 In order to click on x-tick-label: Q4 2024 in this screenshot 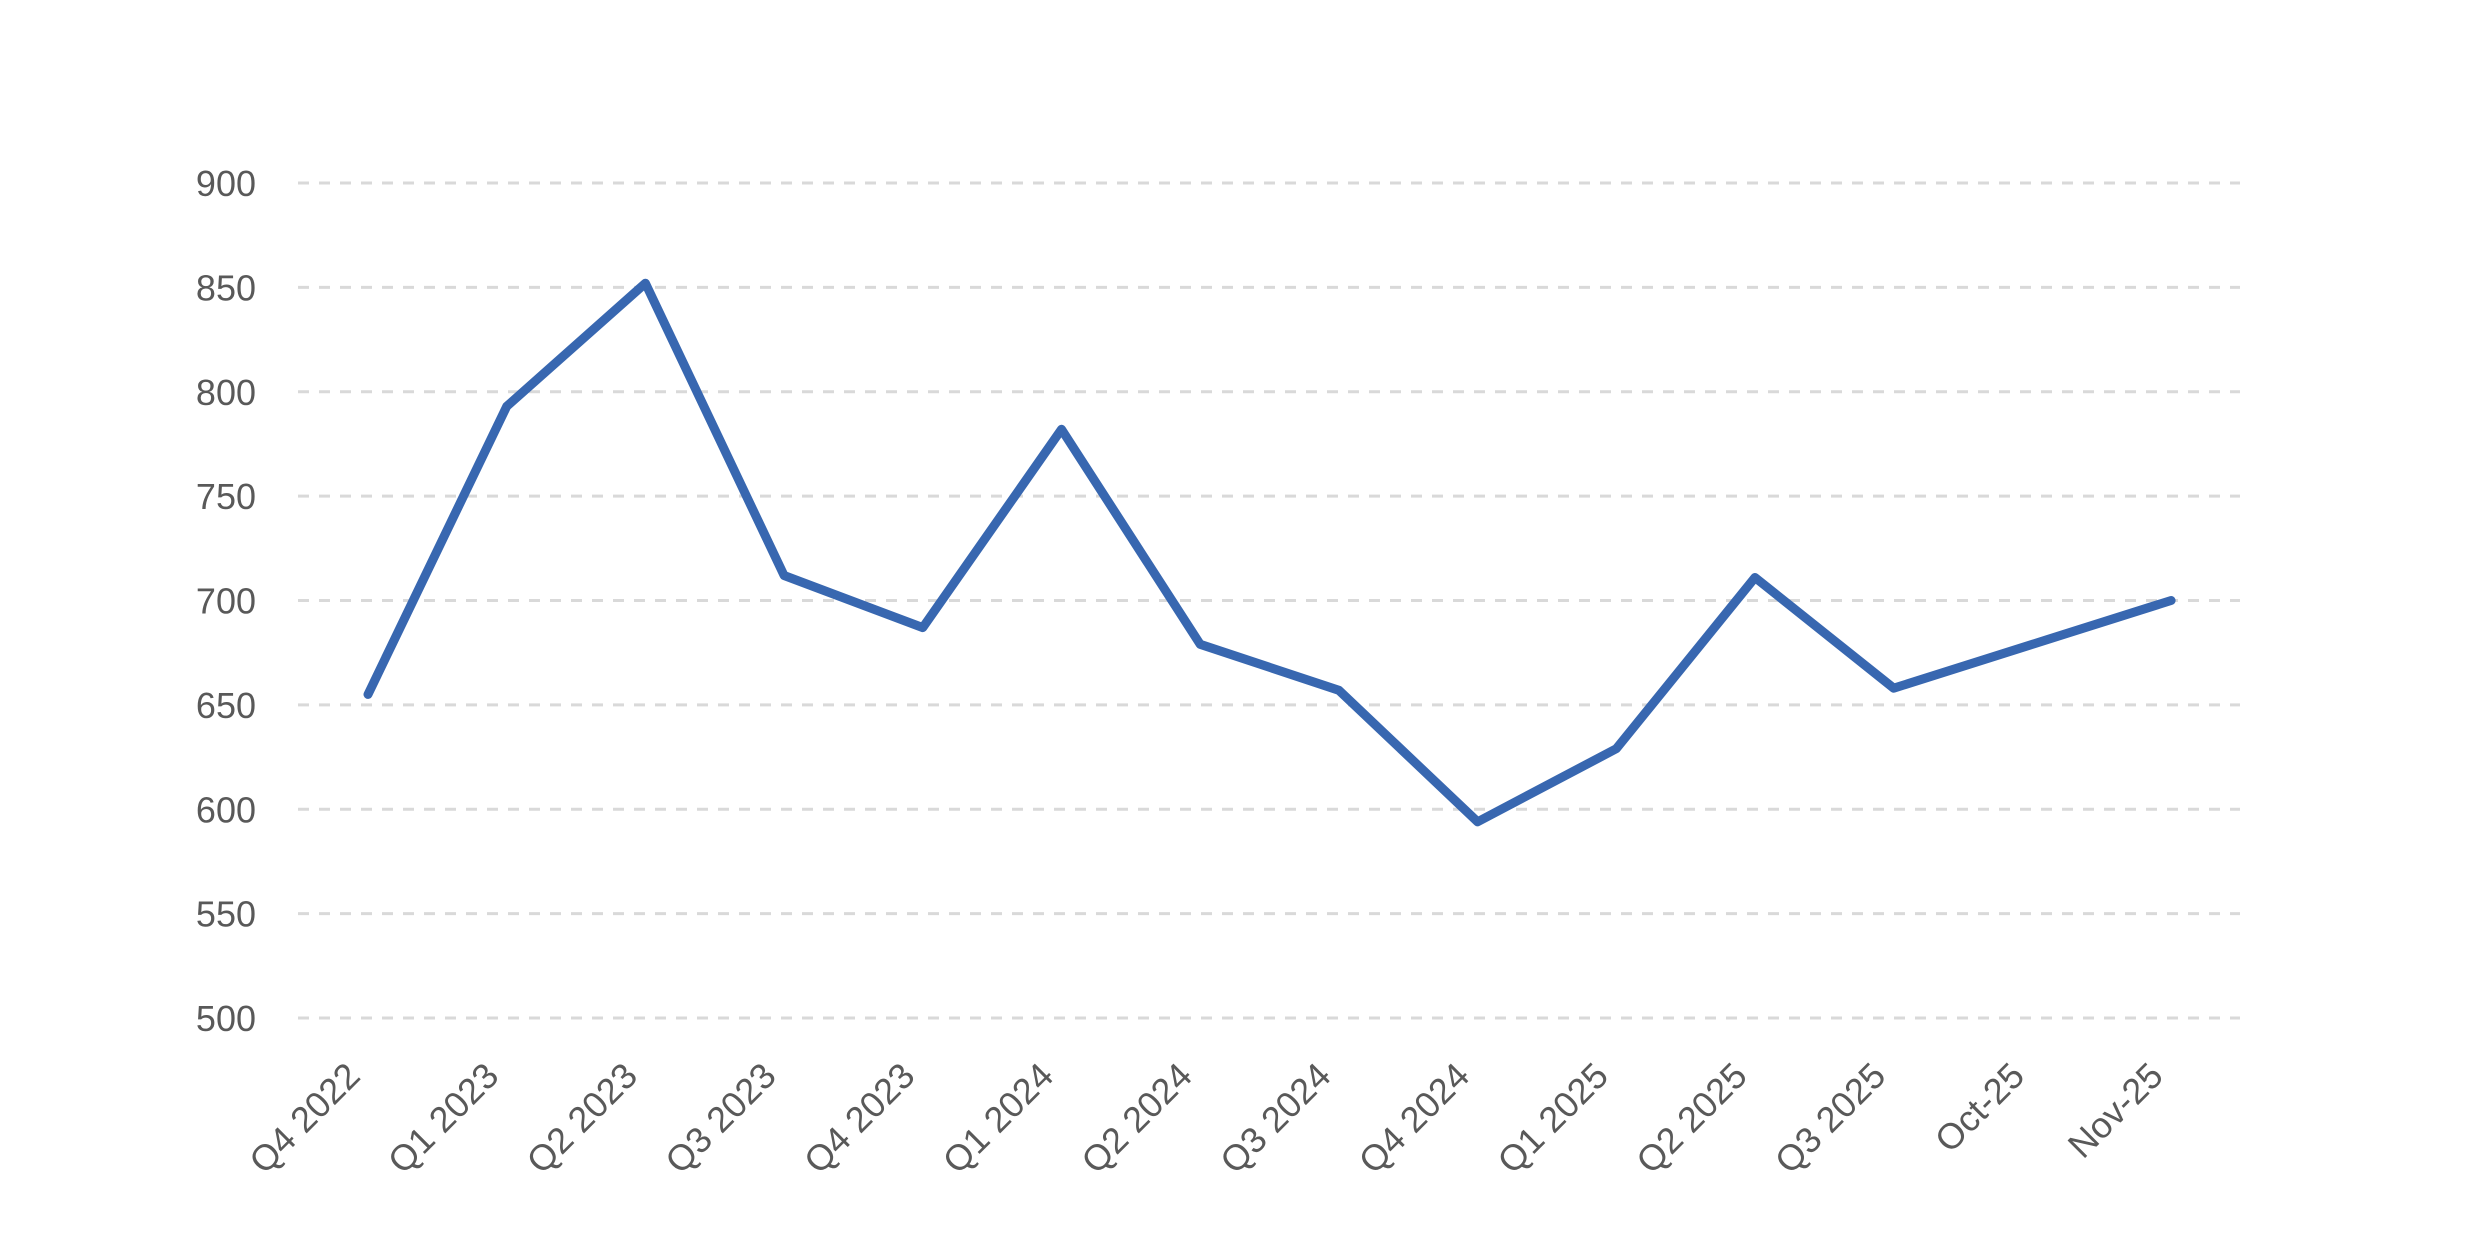, I will do `click(1414, 1118)`.